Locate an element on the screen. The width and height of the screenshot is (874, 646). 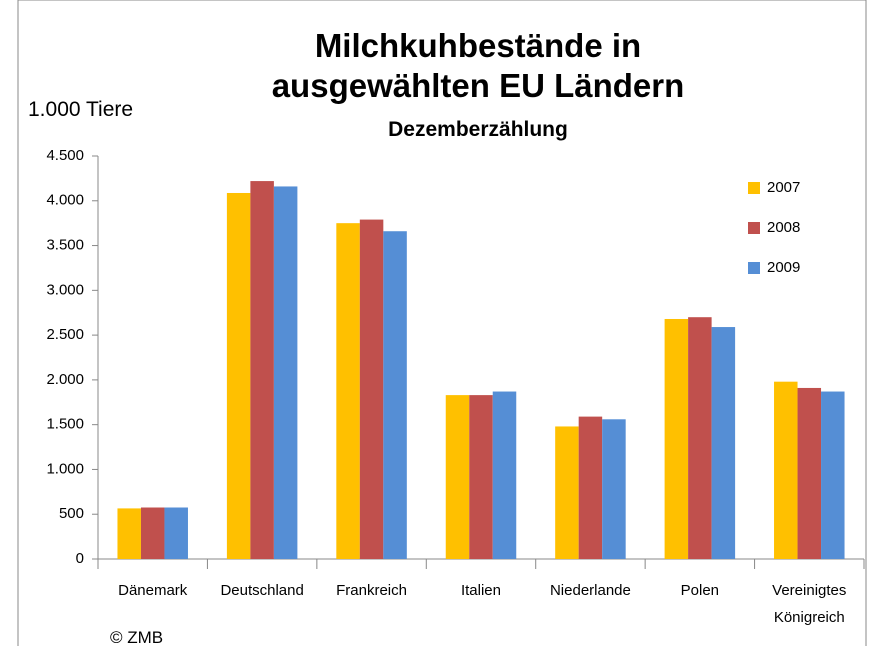
y-tick-label: 1.000 is located at coordinates (65, 468).